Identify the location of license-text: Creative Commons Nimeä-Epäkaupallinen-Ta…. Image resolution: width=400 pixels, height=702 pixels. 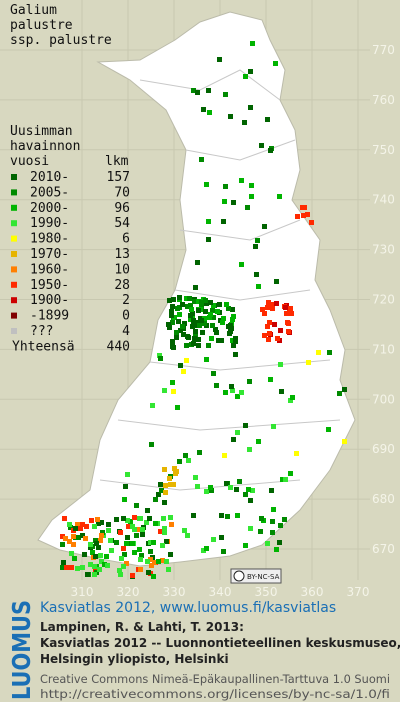
(215, 679).